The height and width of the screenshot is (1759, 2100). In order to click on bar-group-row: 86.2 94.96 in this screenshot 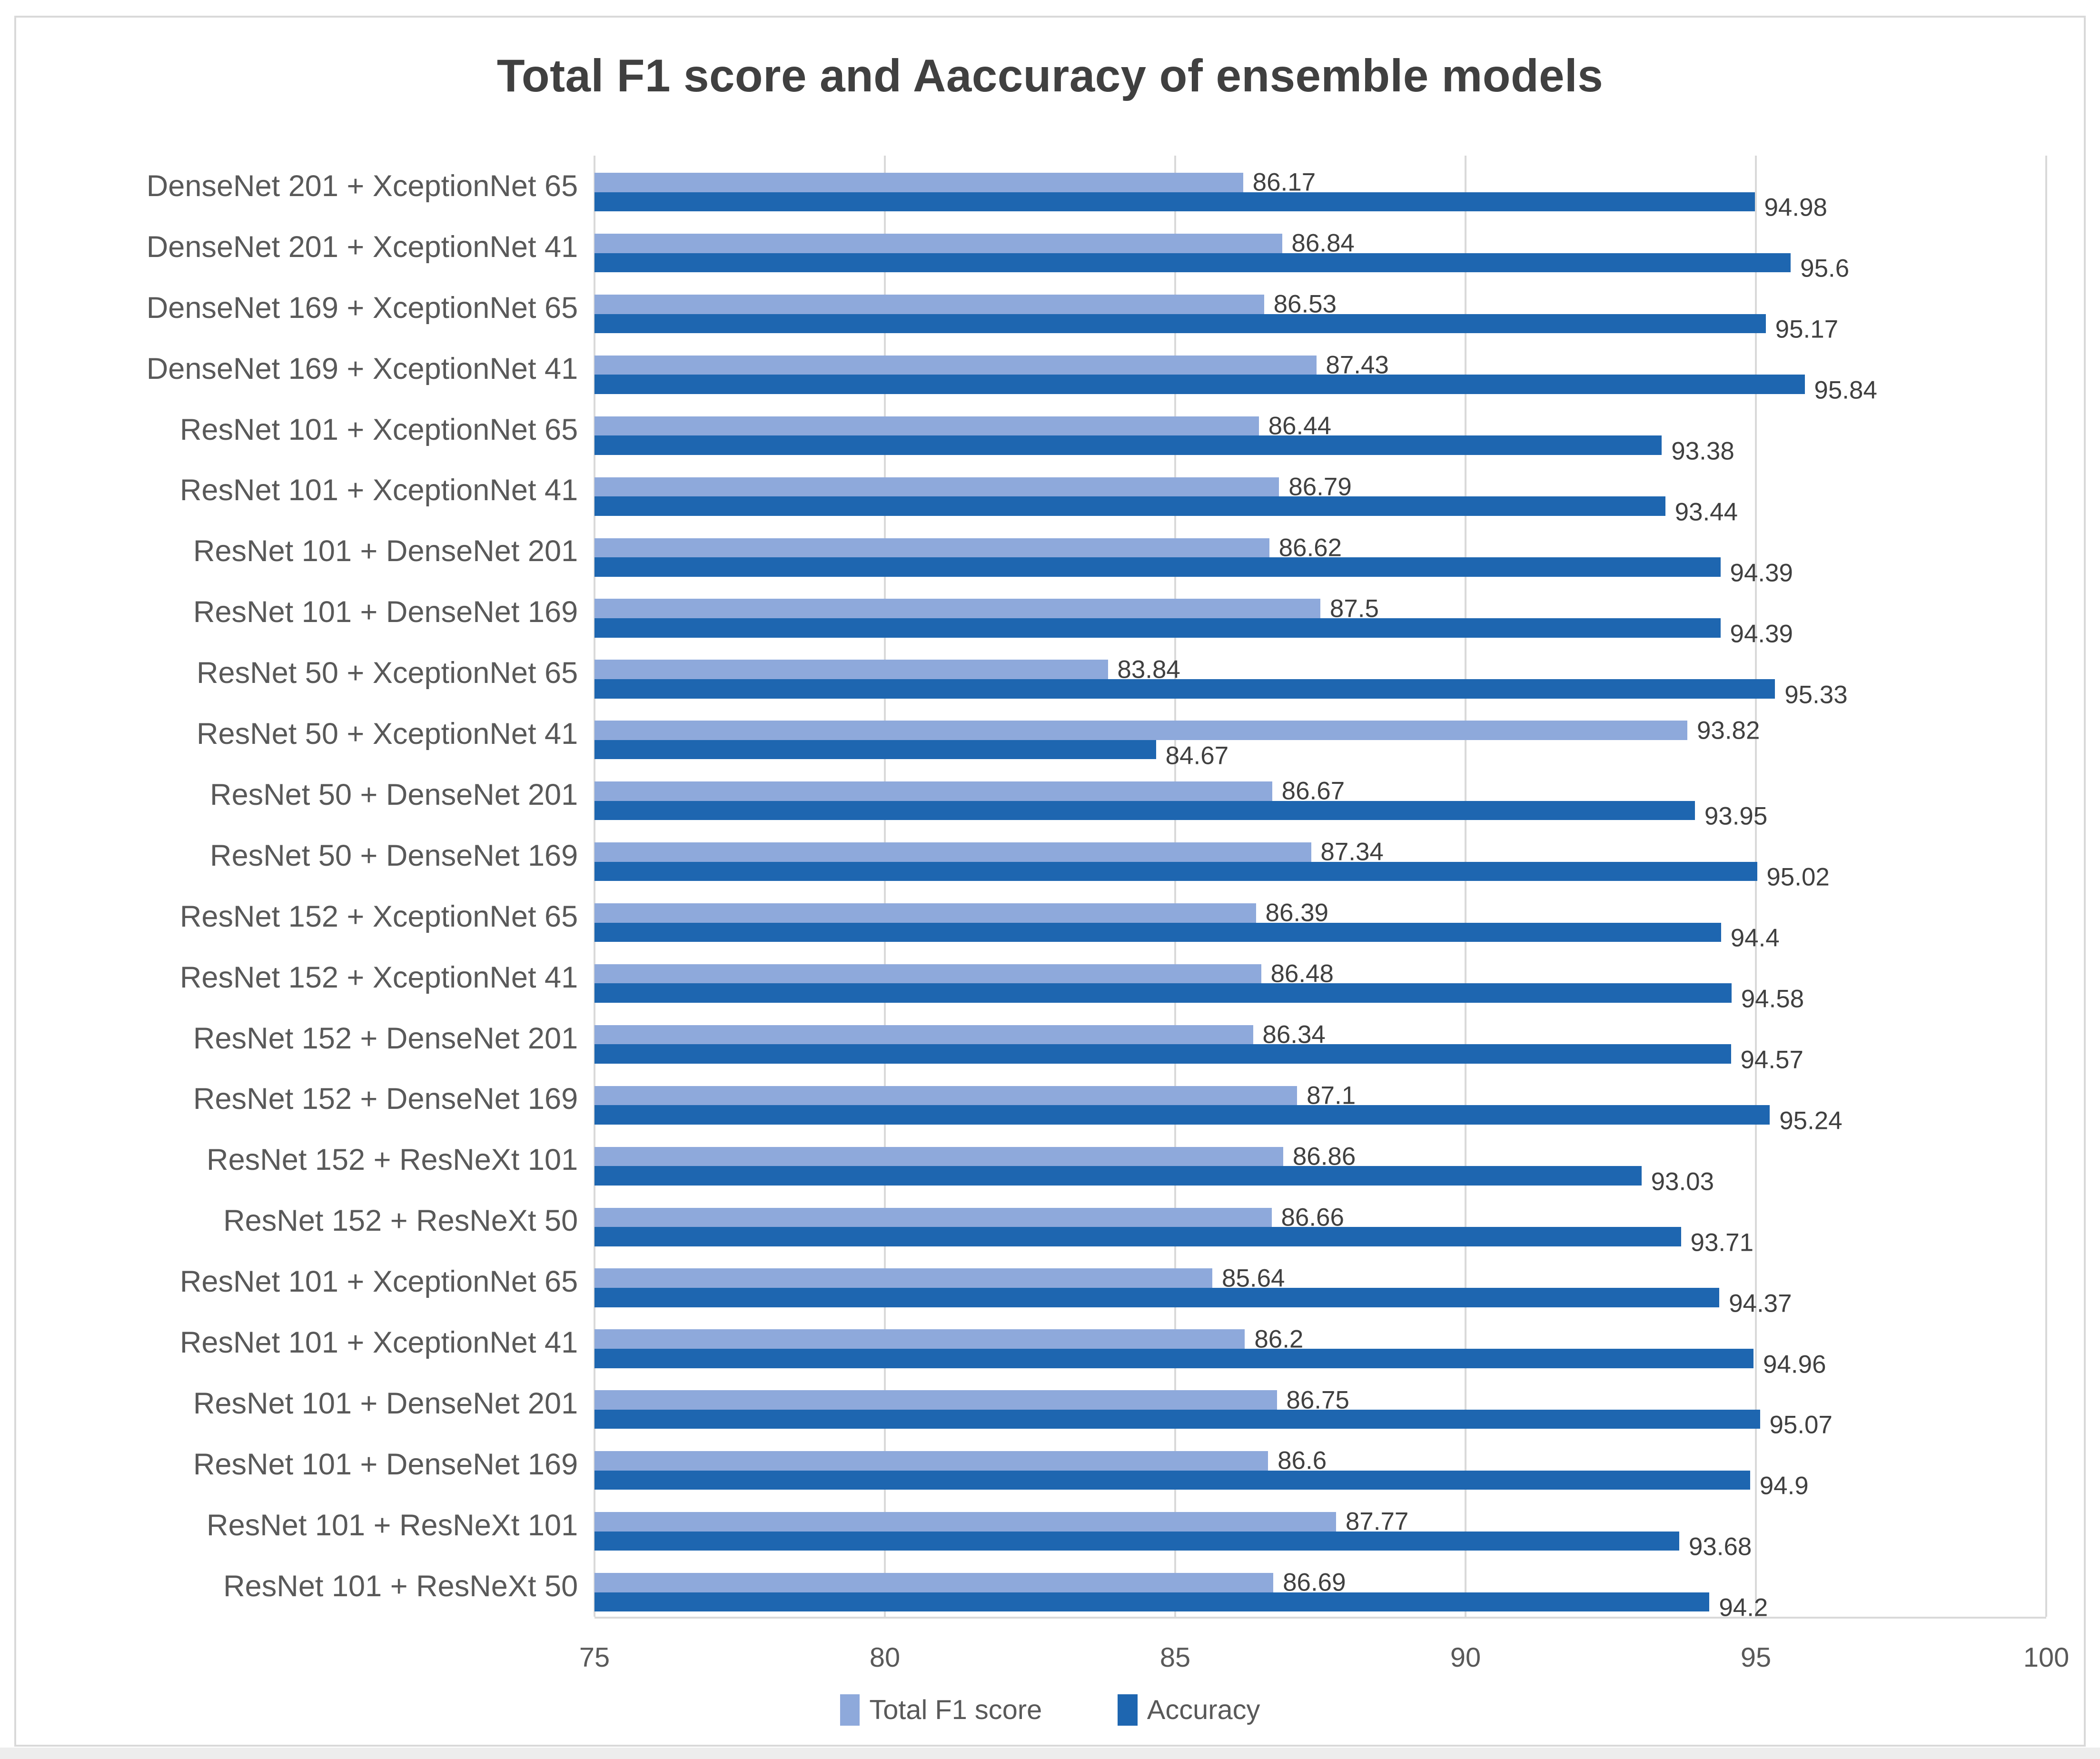, I will do `click(1320, 1345)`.